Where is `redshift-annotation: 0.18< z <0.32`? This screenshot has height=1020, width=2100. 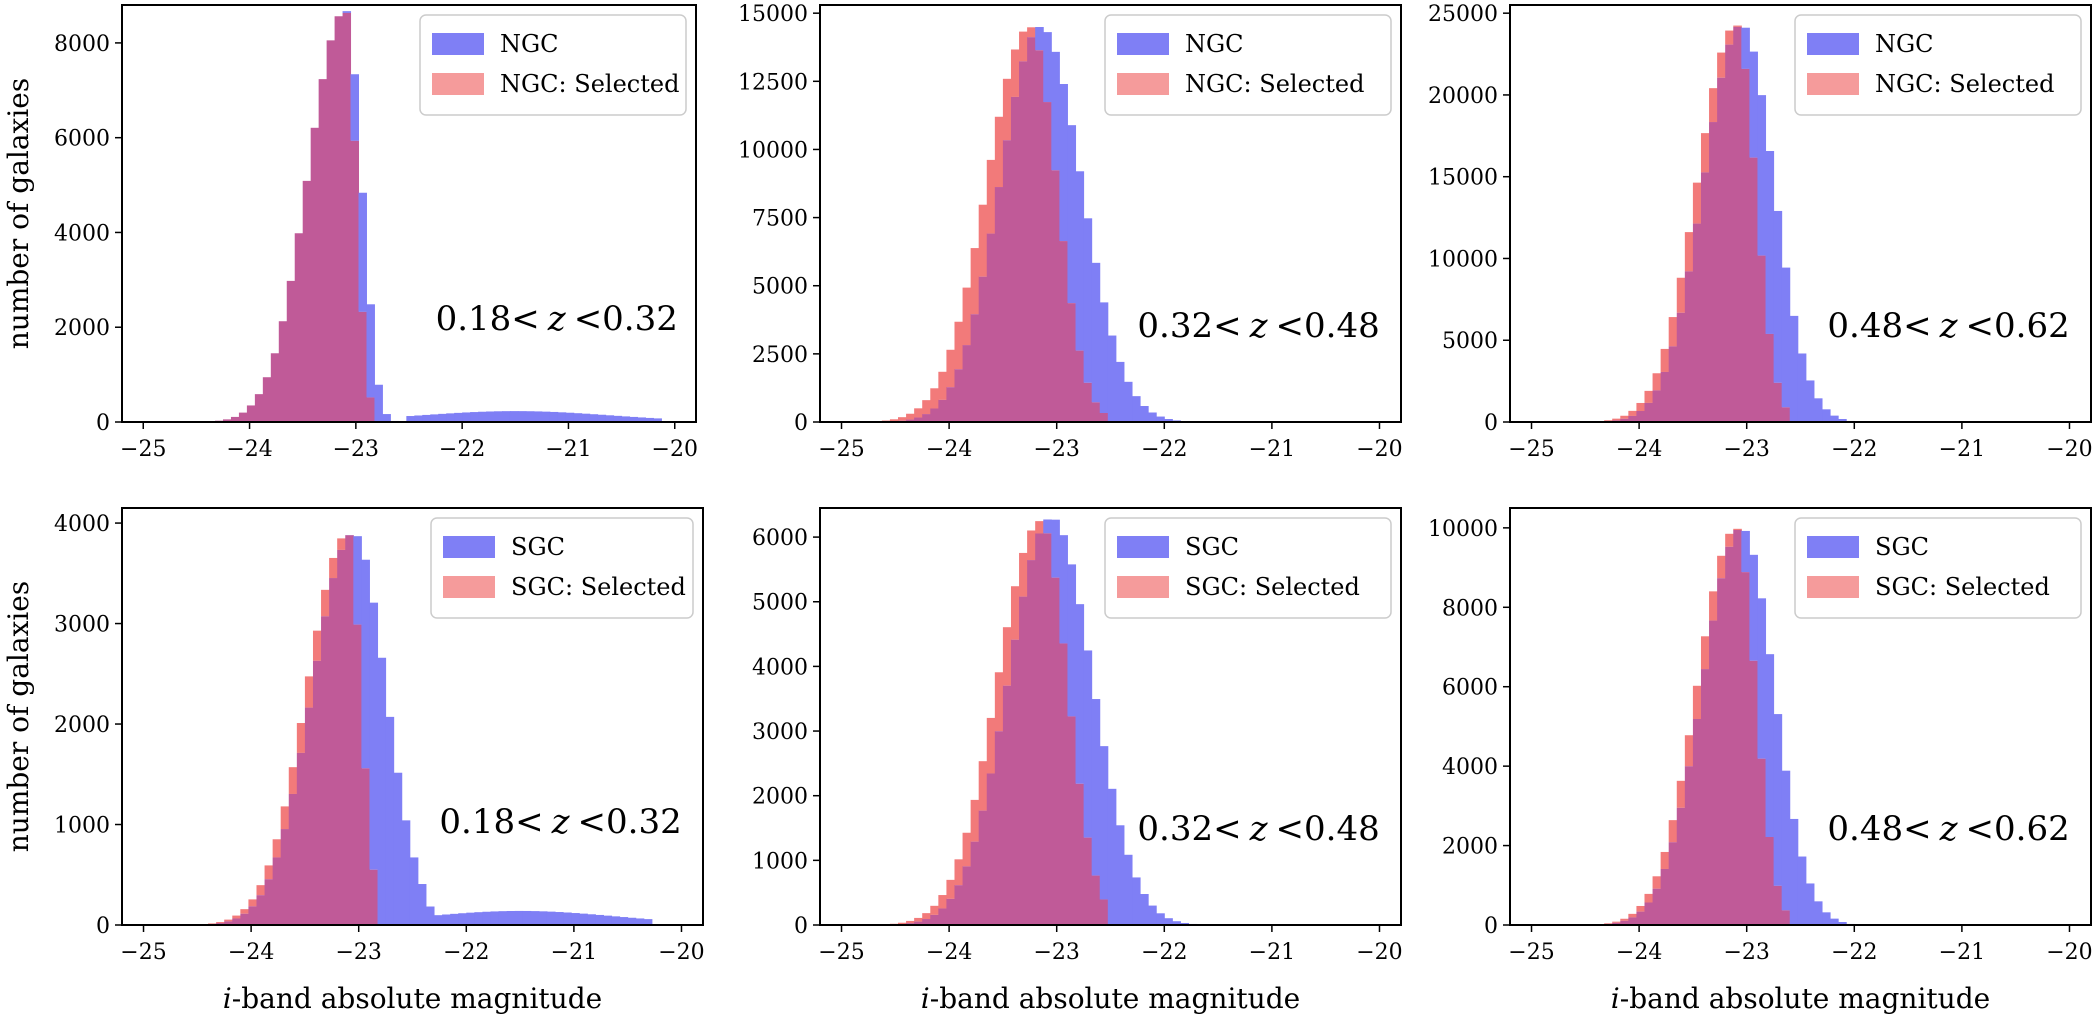
redshift-annotation: 0.18< z <0.32 is located at coordinates (557, 319).